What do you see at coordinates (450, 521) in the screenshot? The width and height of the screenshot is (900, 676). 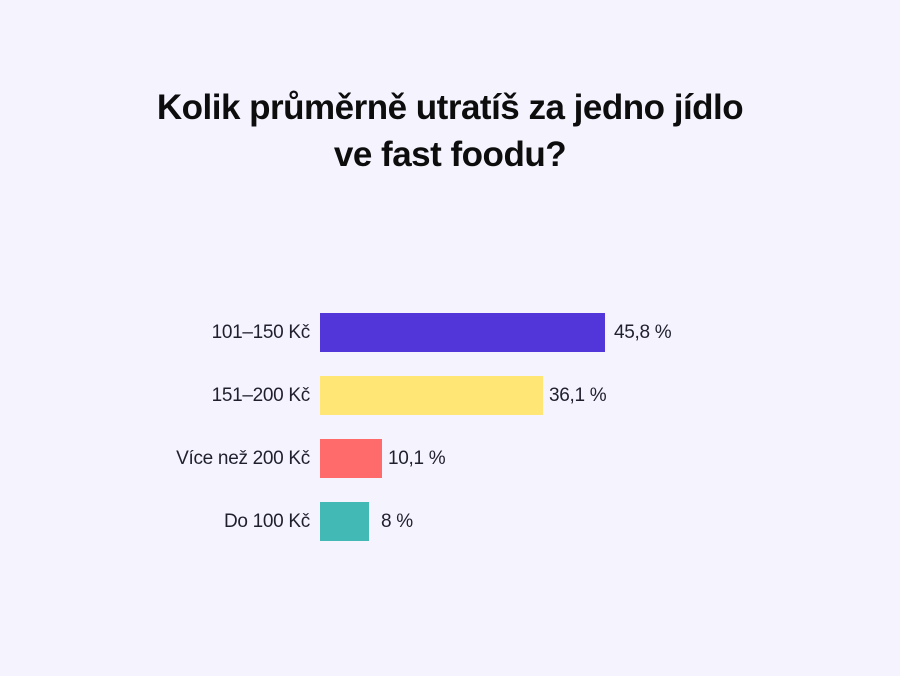 I see `bar-row: Do 100 Kč 8 %` at bounding box center [450, 521].